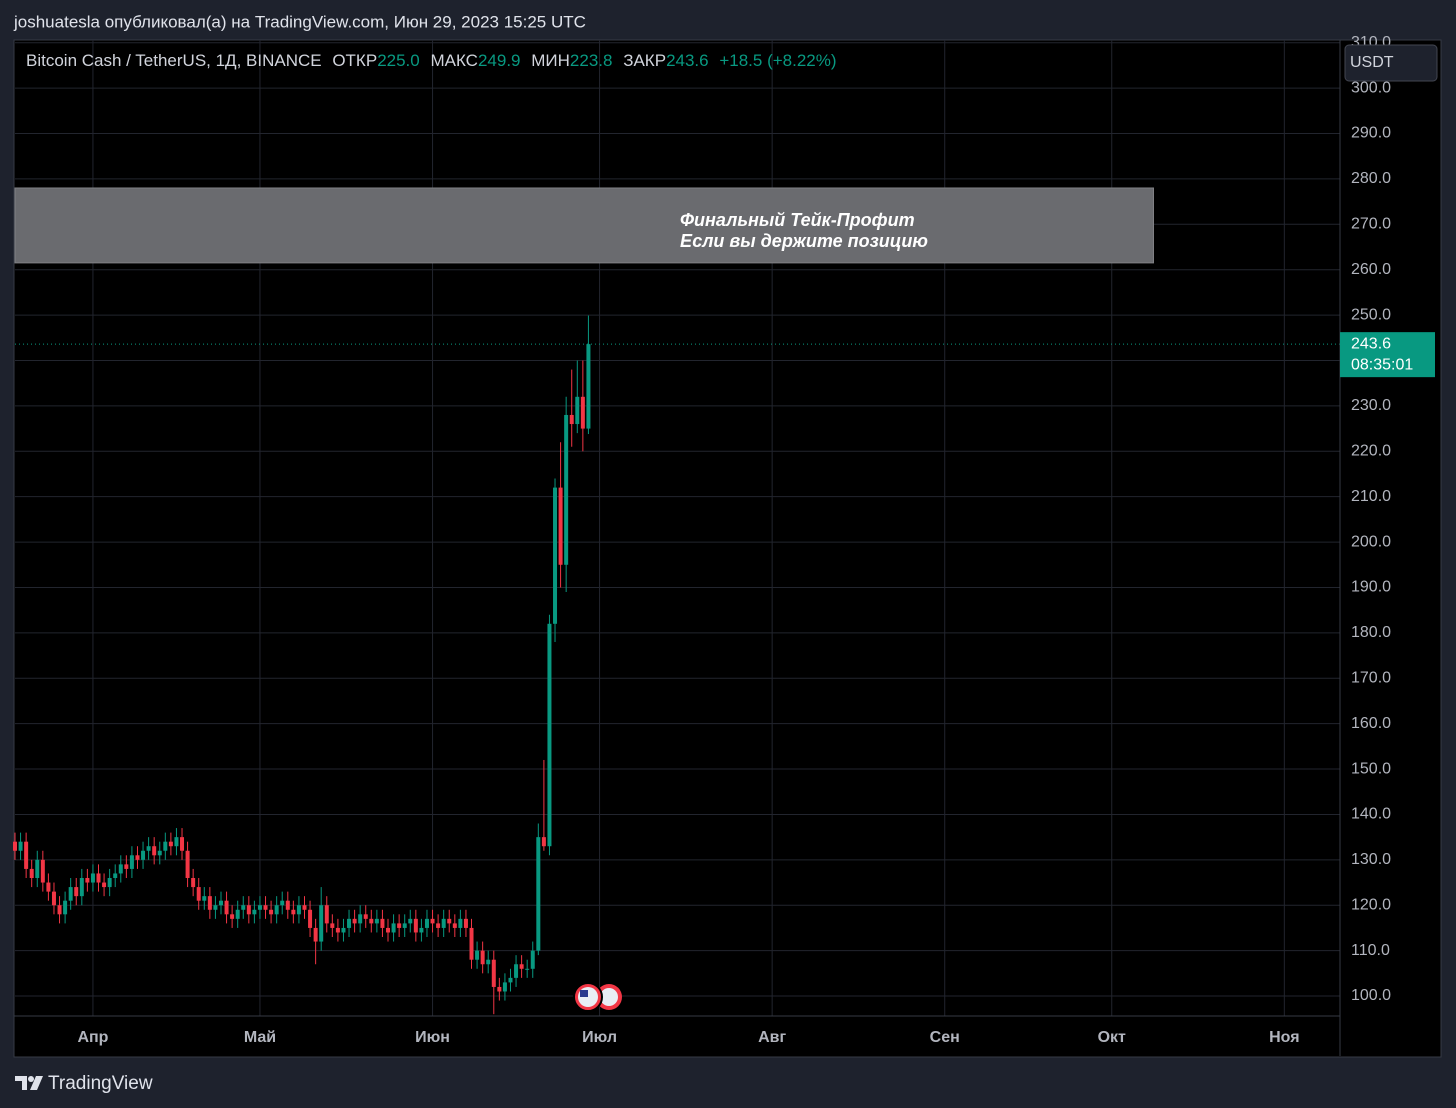 This screenshot has width=1456, height=1108. I want to click on x-tick-label: Авг, so click(772, 1037).